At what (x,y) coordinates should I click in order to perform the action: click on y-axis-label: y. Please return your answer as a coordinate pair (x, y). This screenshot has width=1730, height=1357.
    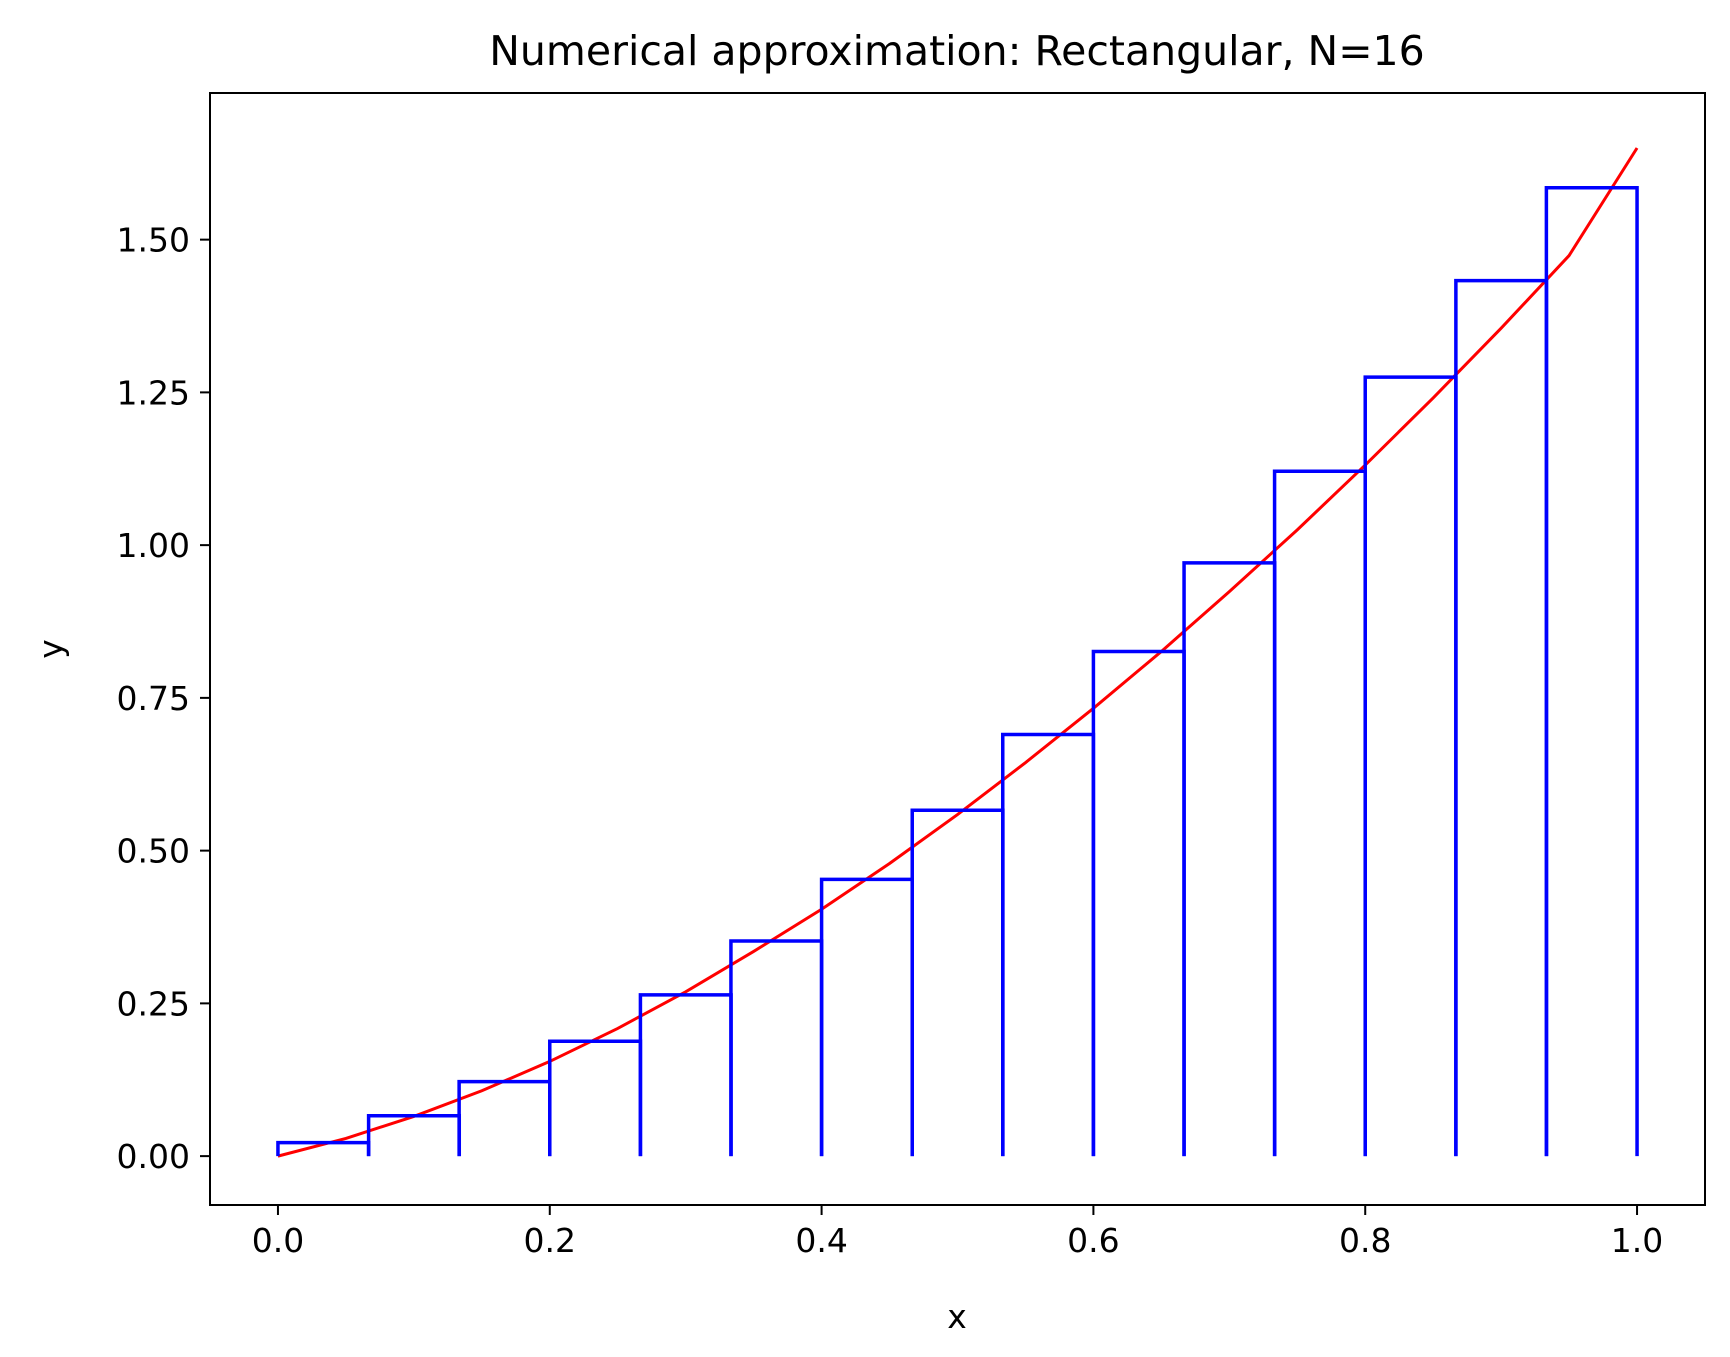
    Looking at the image, I should click on (50, 649).